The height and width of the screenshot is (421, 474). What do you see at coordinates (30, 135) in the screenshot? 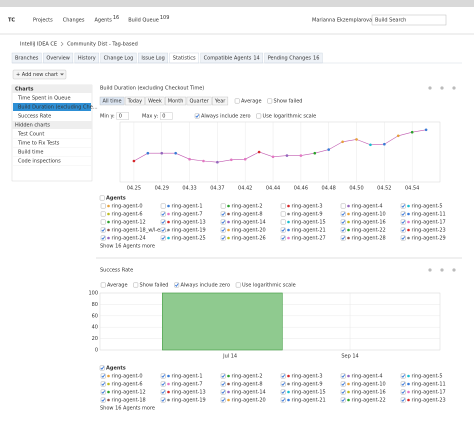
I see `sidebar-item: Test Count` at bounding box center [30, 135].